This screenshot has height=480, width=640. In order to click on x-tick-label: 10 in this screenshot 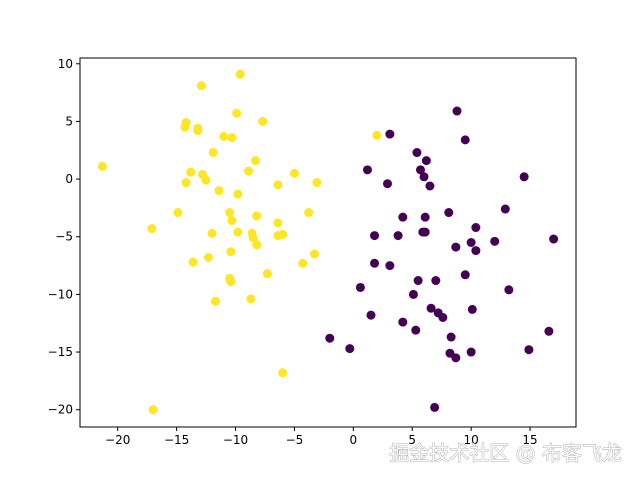, I will do `click(471, 440)`.